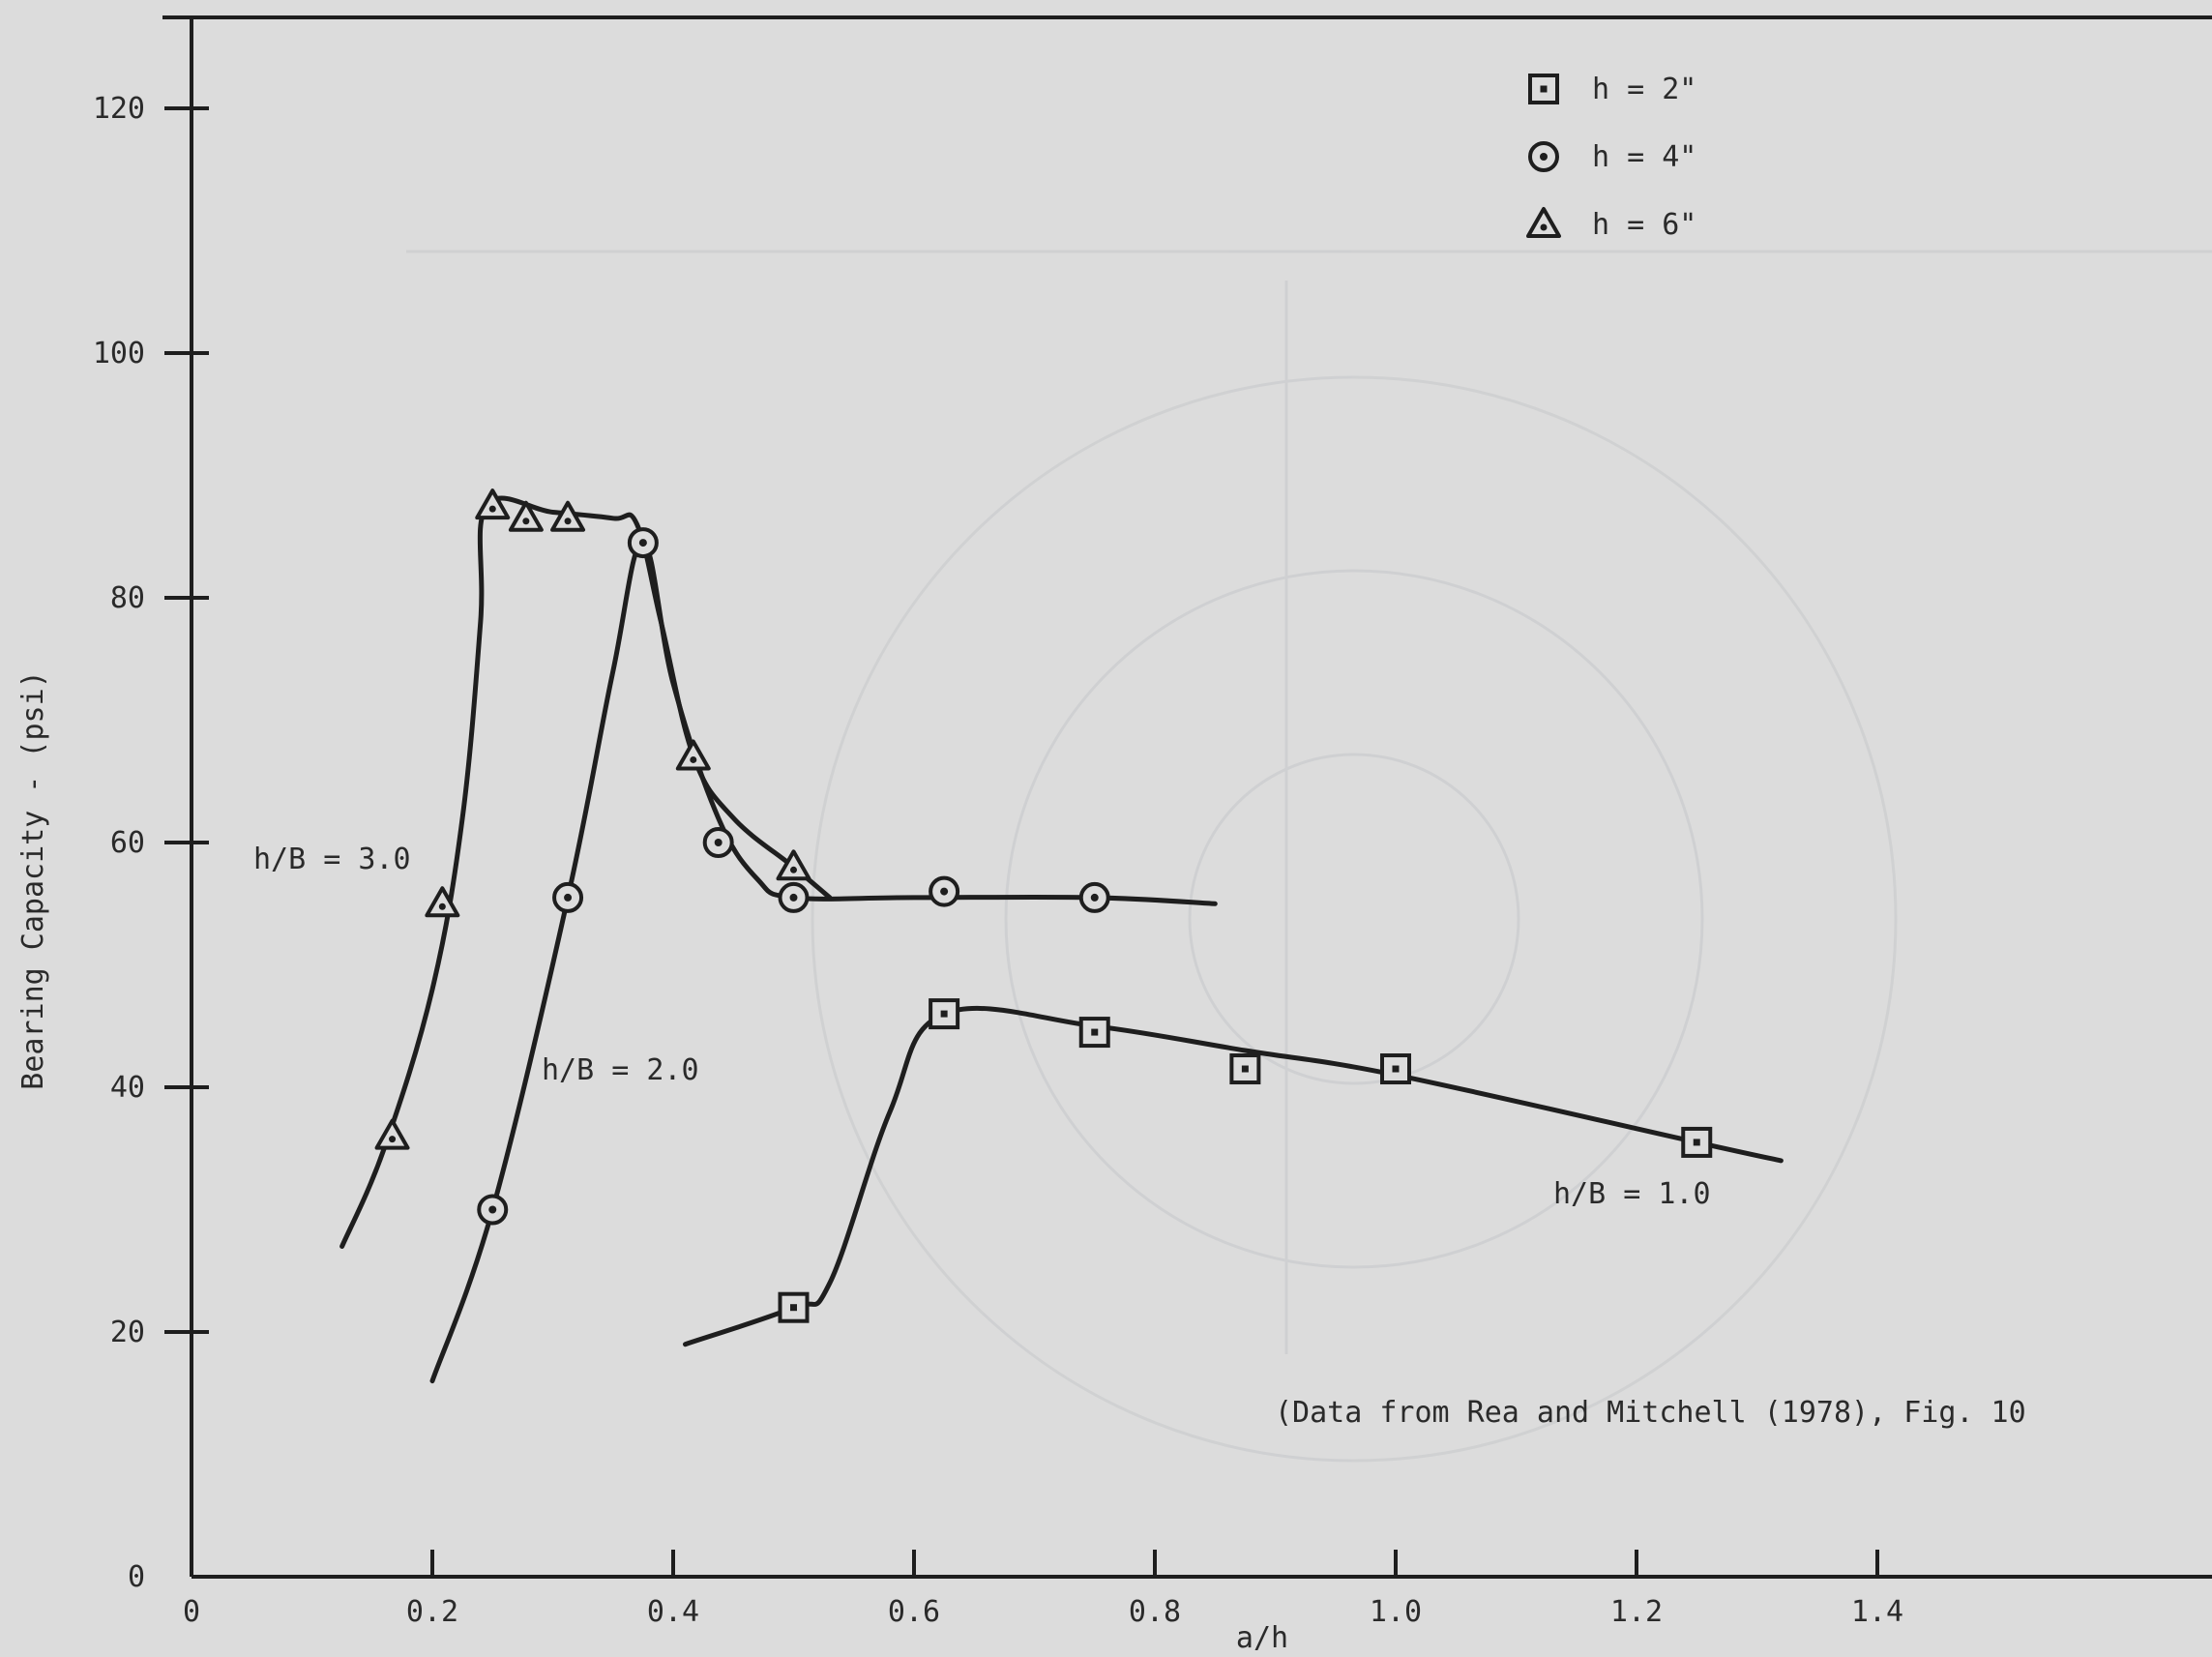  What do you see at coordinates (621, 1070) in the screenshot?
I see `curve-label-hb-2: h/B = 2.0` at bounding box center [621, 1070].